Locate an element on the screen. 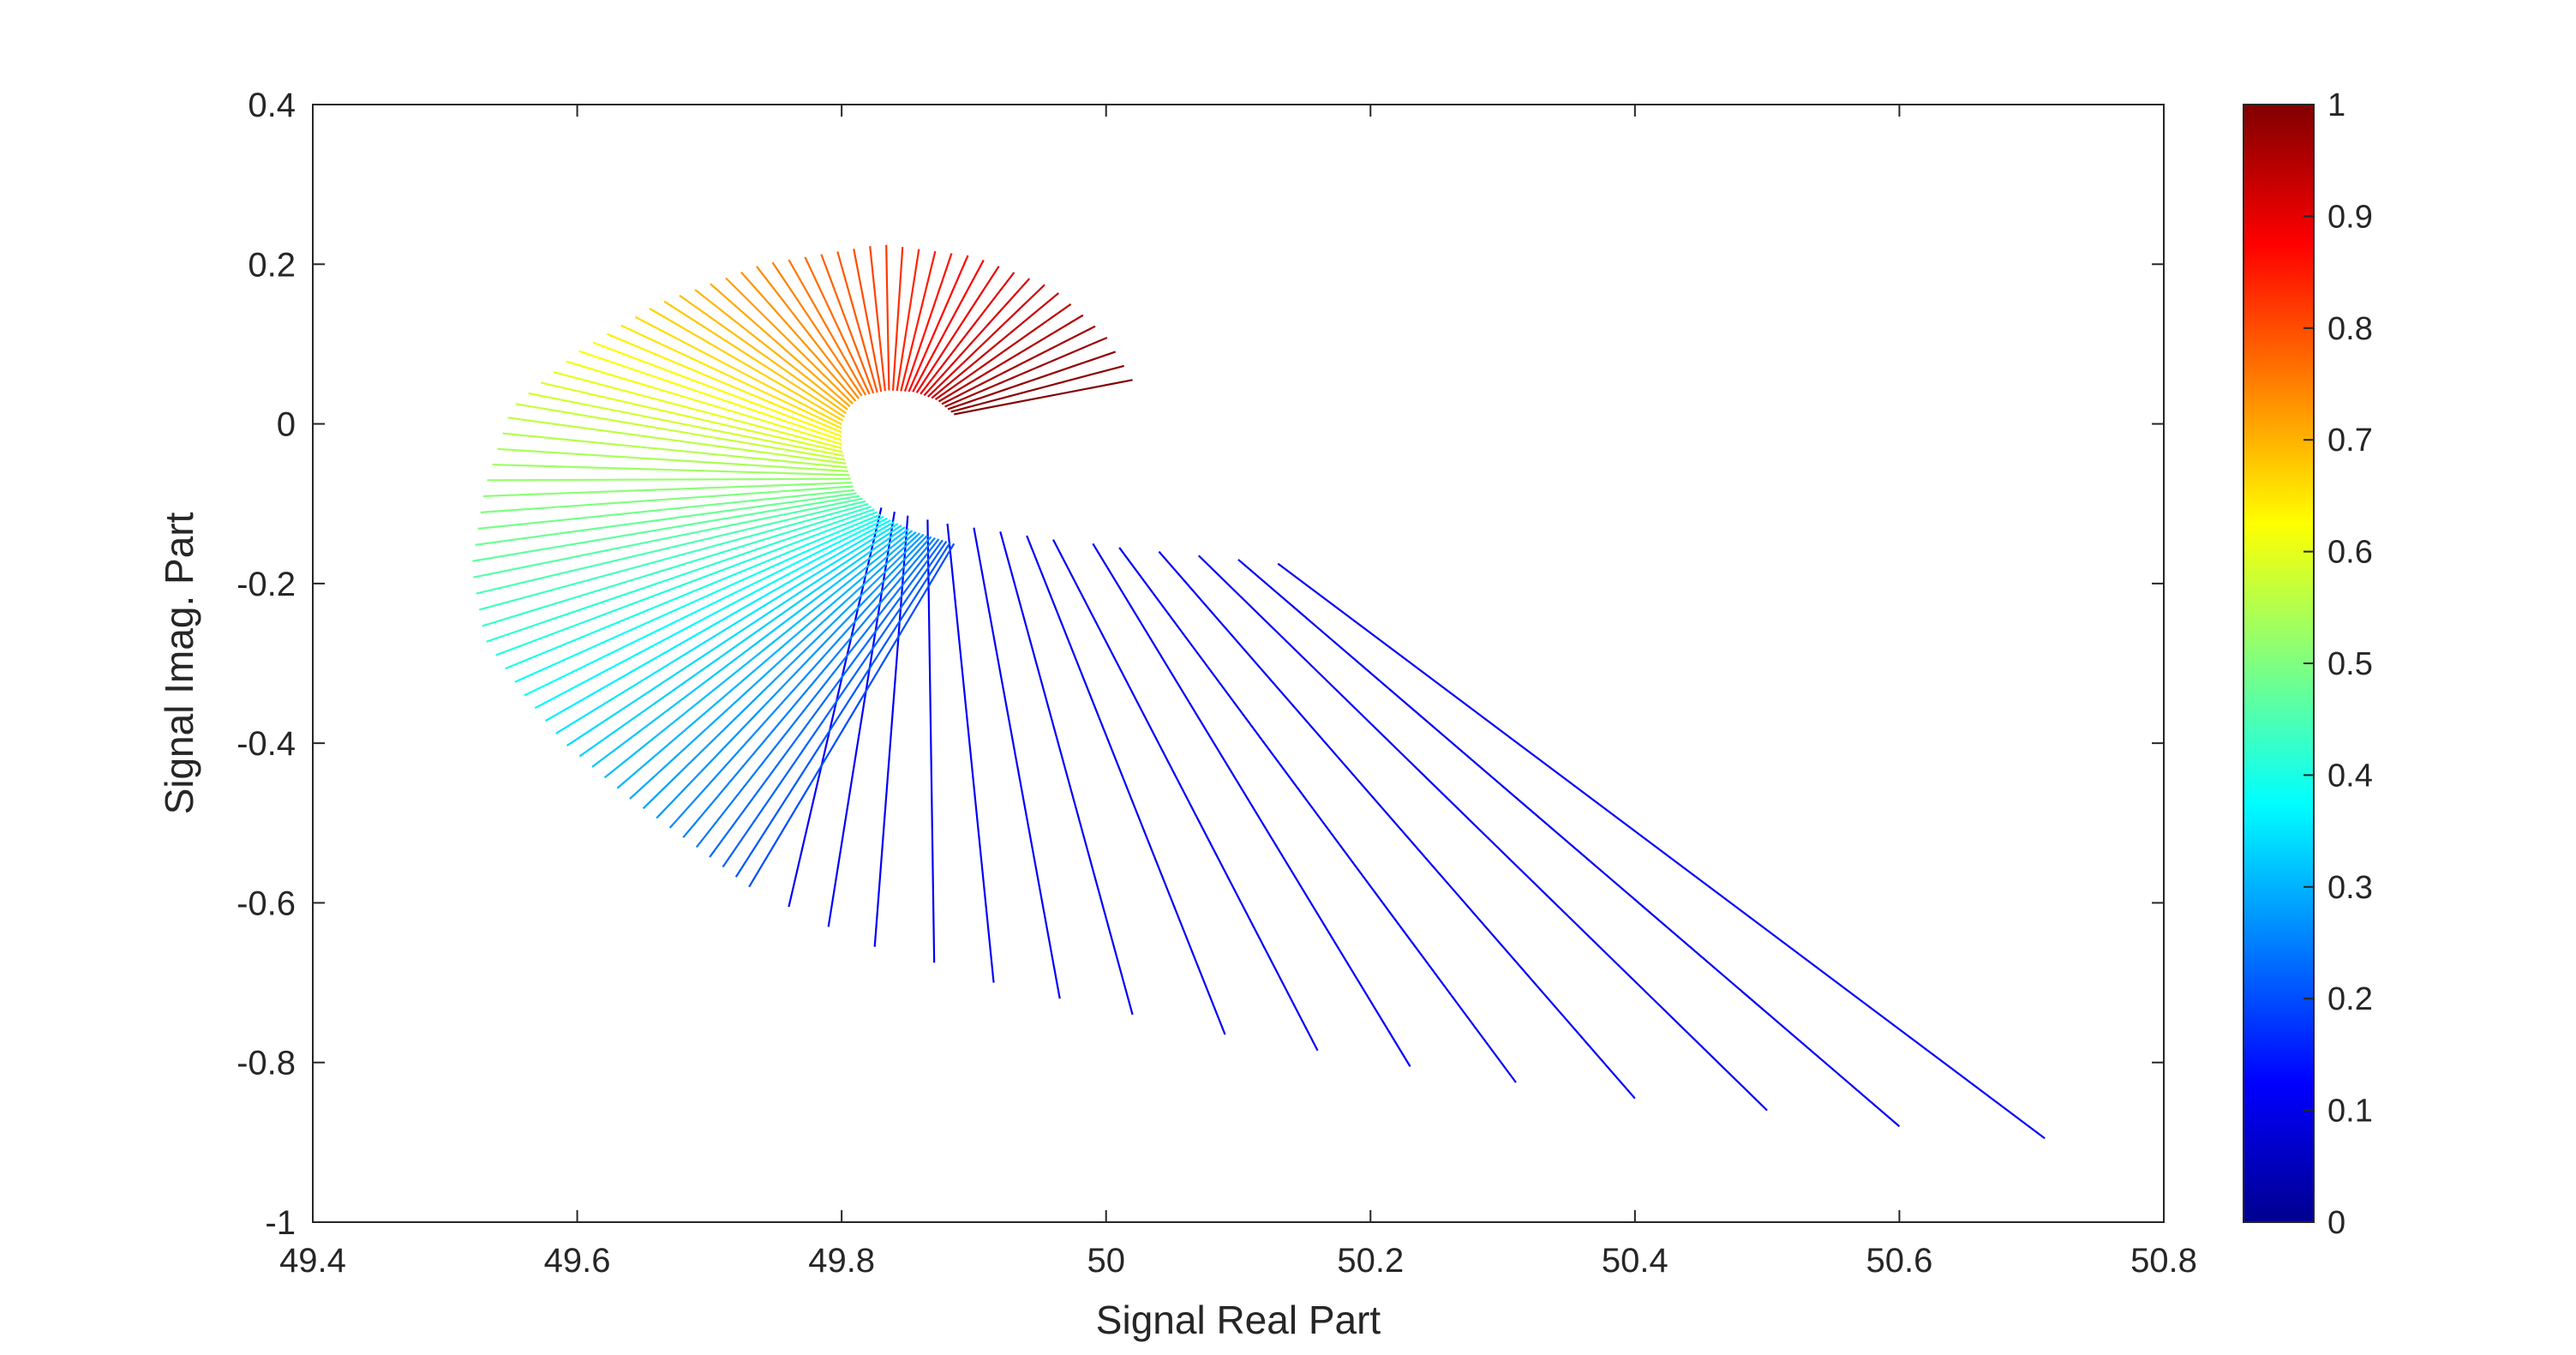  colorbar-tick-label: 0.8 is located at coordinates (2350, 329).